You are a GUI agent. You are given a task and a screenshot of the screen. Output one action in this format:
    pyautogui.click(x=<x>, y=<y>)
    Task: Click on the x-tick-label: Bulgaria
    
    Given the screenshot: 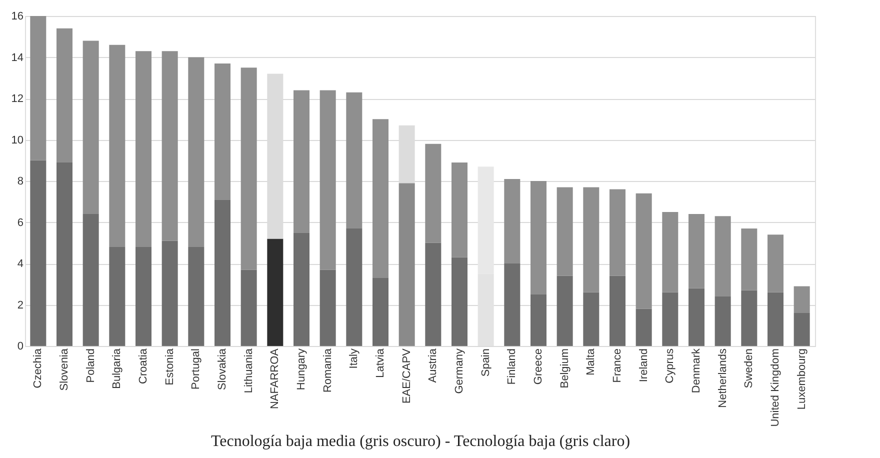 What is the action you would take?
    pyautogui.click(x=117, y=368)
    